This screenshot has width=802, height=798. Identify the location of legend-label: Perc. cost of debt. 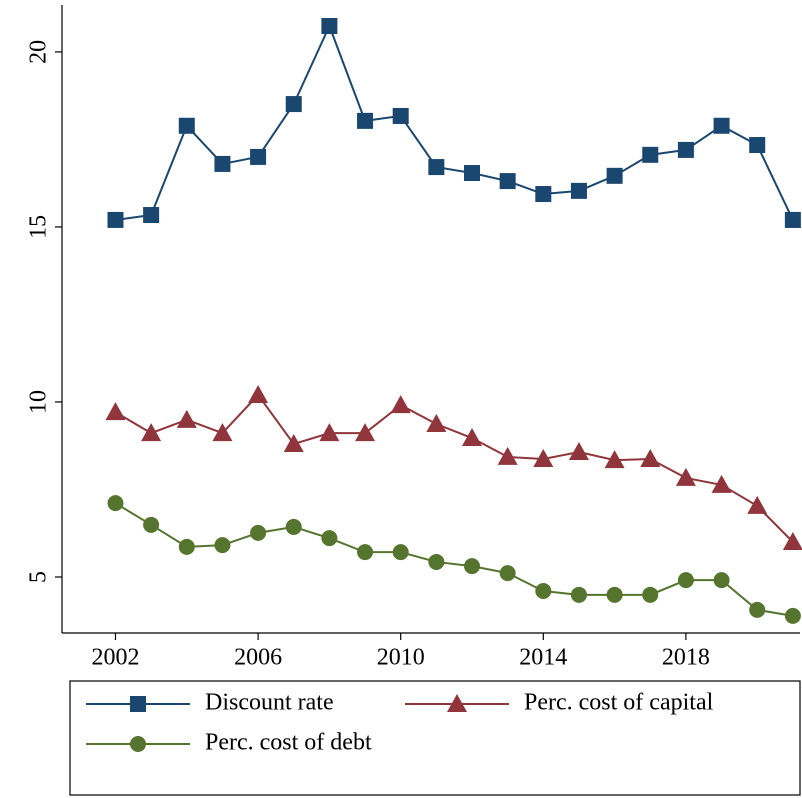
(288, 743).